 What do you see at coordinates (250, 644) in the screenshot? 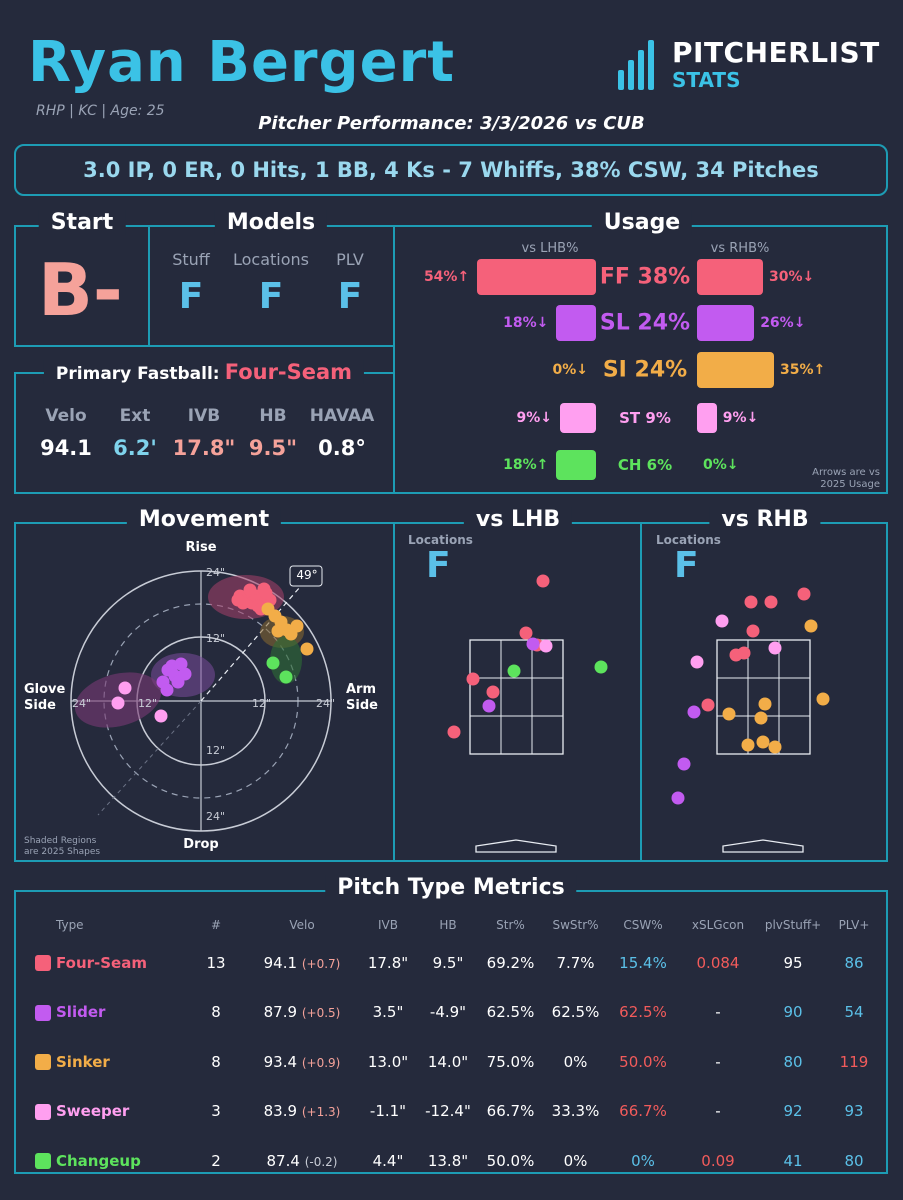
I see `arm-angle-line` at bounding box center [250, 644].